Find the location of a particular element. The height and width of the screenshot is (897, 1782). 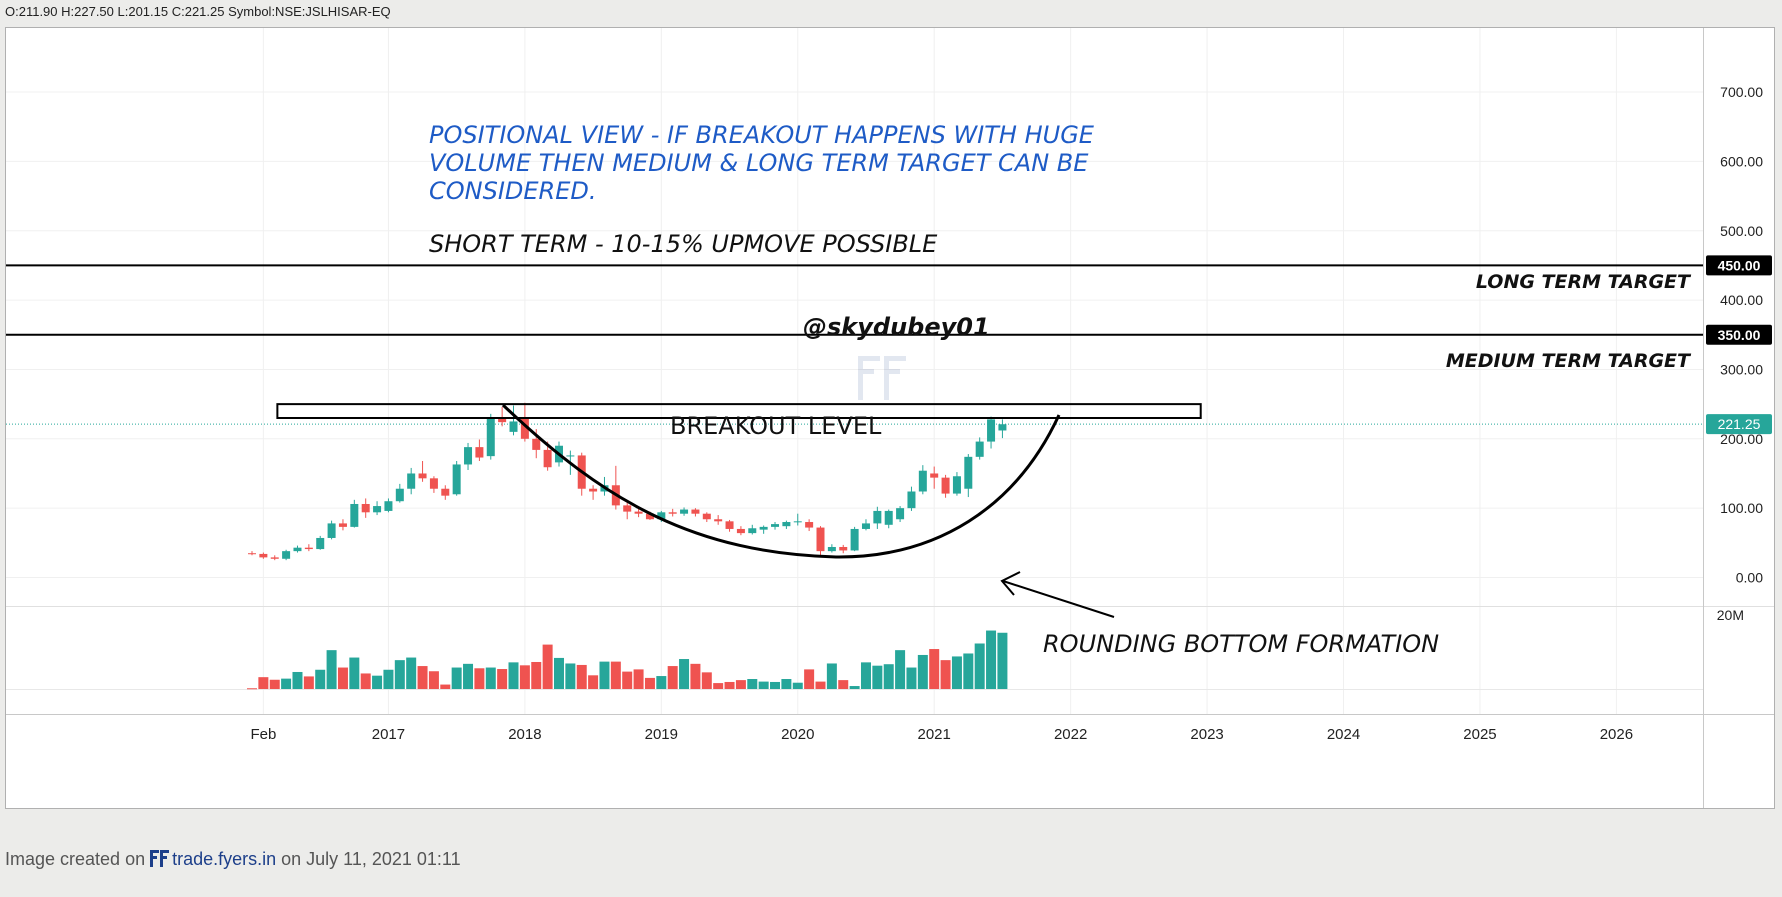

fyers-watermark is located at coordinates (882, 378).